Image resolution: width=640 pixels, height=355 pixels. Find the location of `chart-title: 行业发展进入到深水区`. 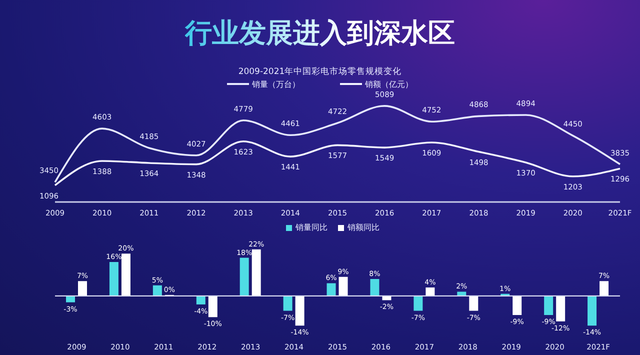

chart-title: 行业发展进入到深水区 is located at coordinates (320, 34).